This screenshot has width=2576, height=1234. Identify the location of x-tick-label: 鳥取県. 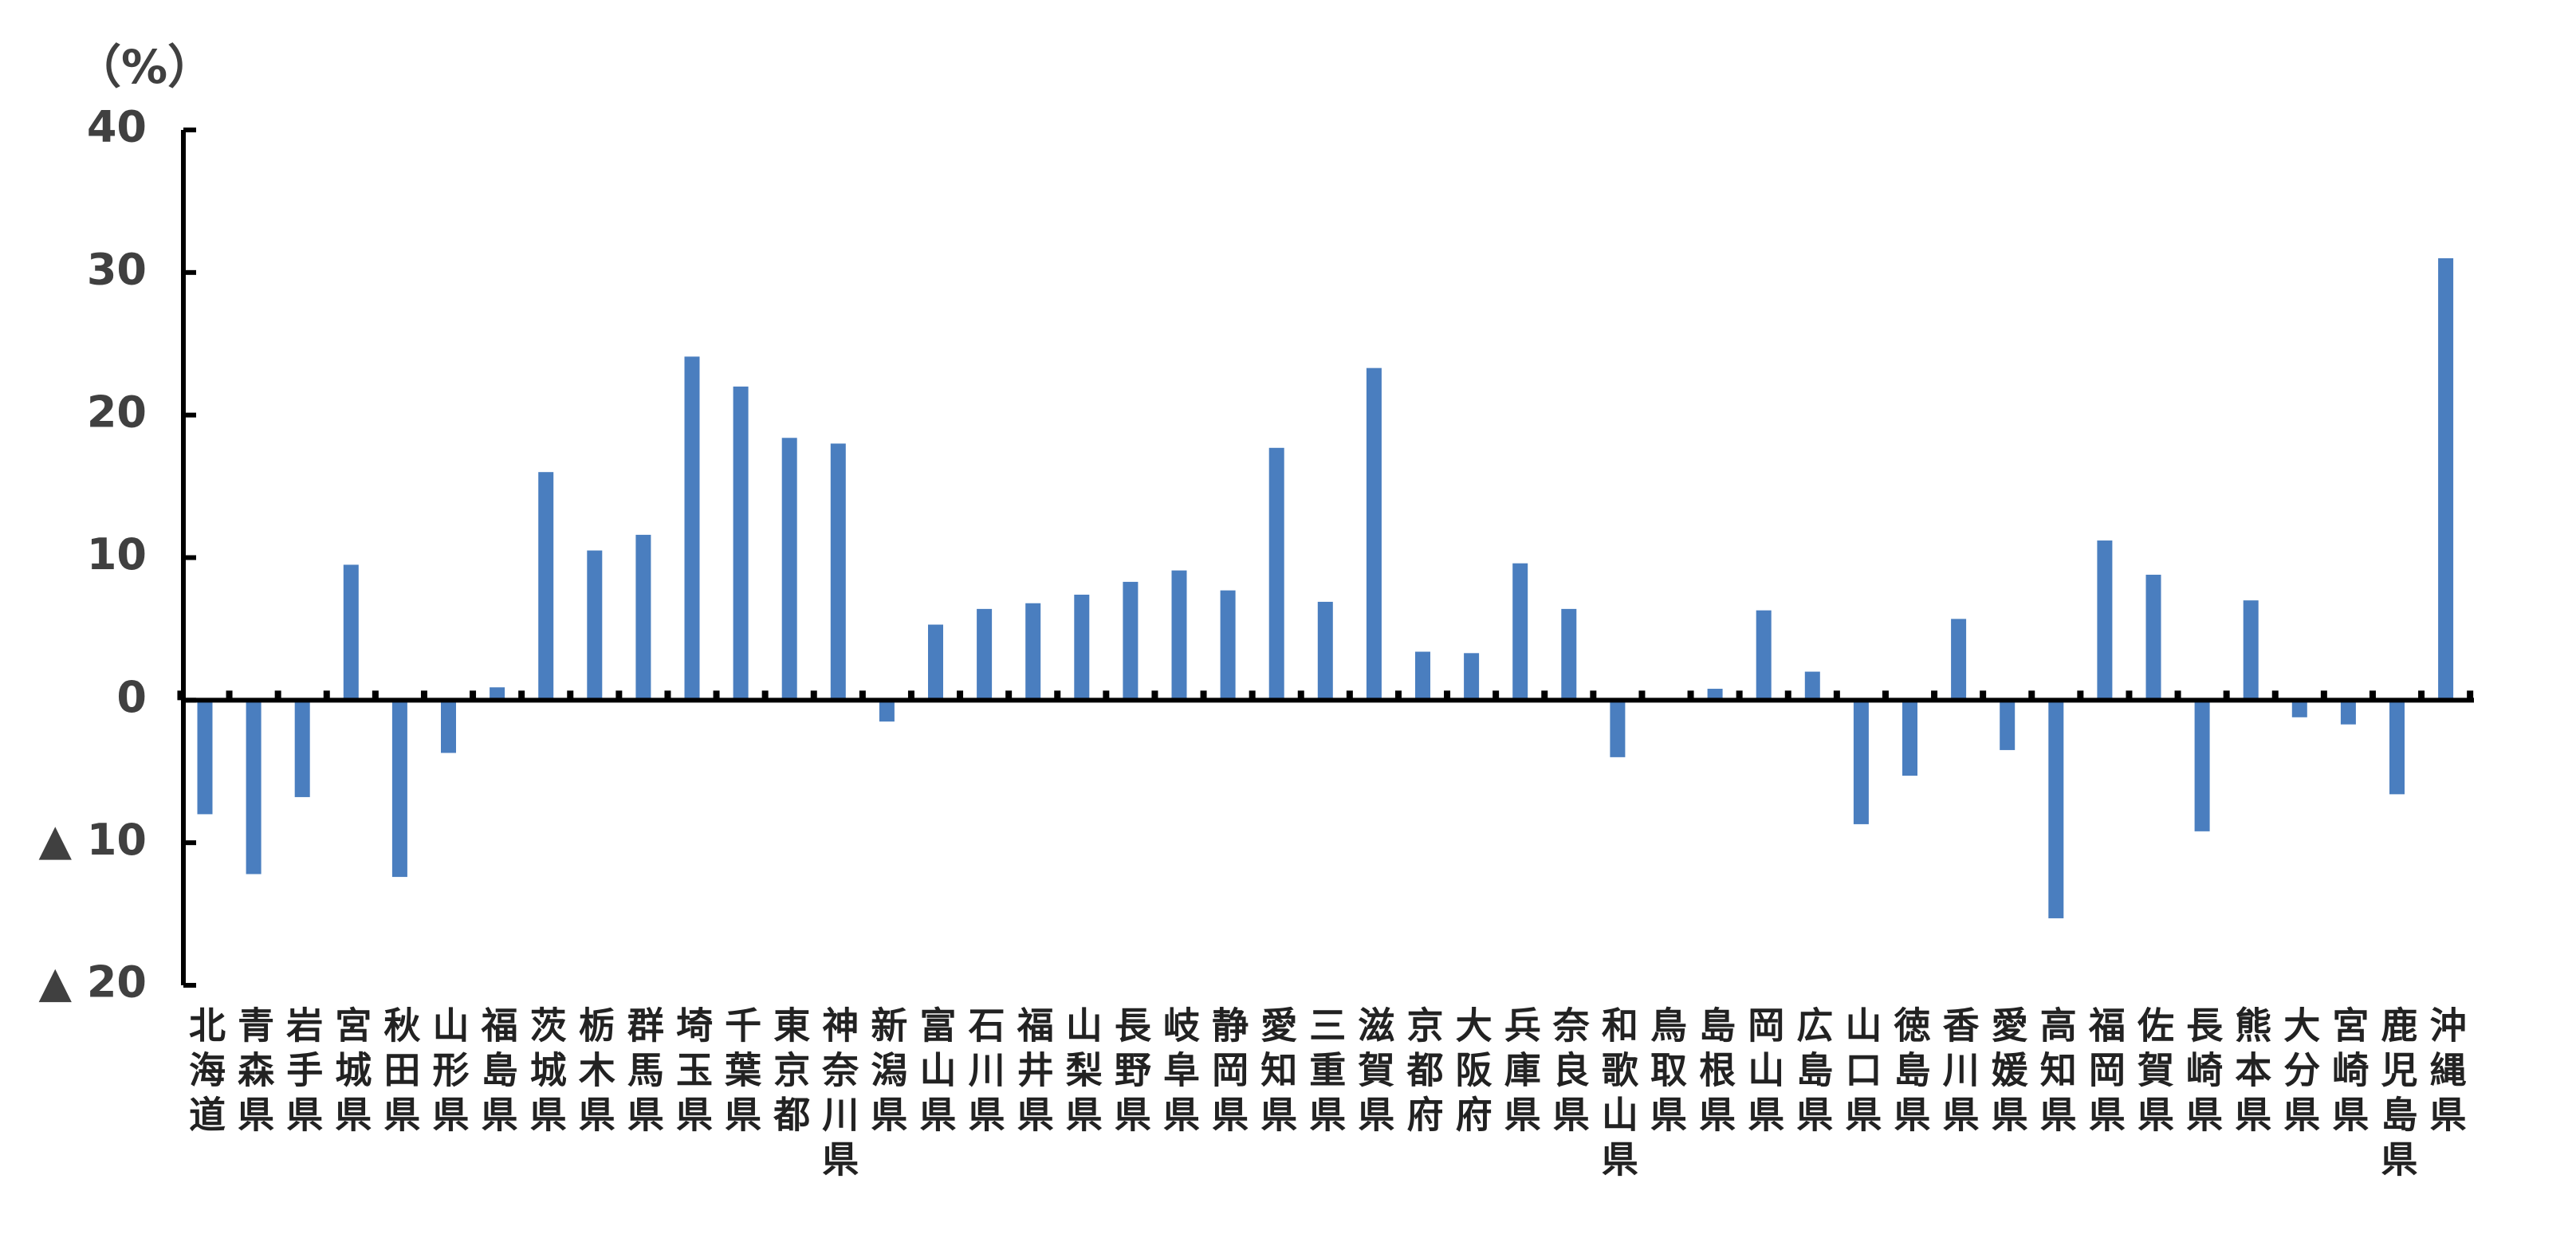
(1667, 1073).